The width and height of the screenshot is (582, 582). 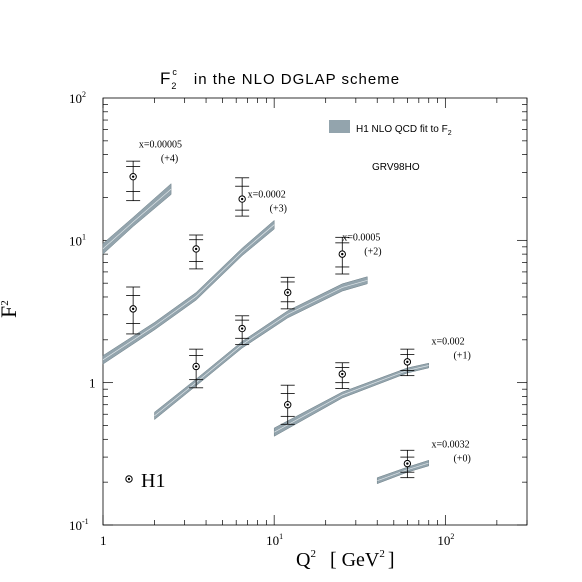 What do you see at coordinates (103, 540) in the screenshot?
I see `x-tick-label: 1` at bounding box center [103, 540].